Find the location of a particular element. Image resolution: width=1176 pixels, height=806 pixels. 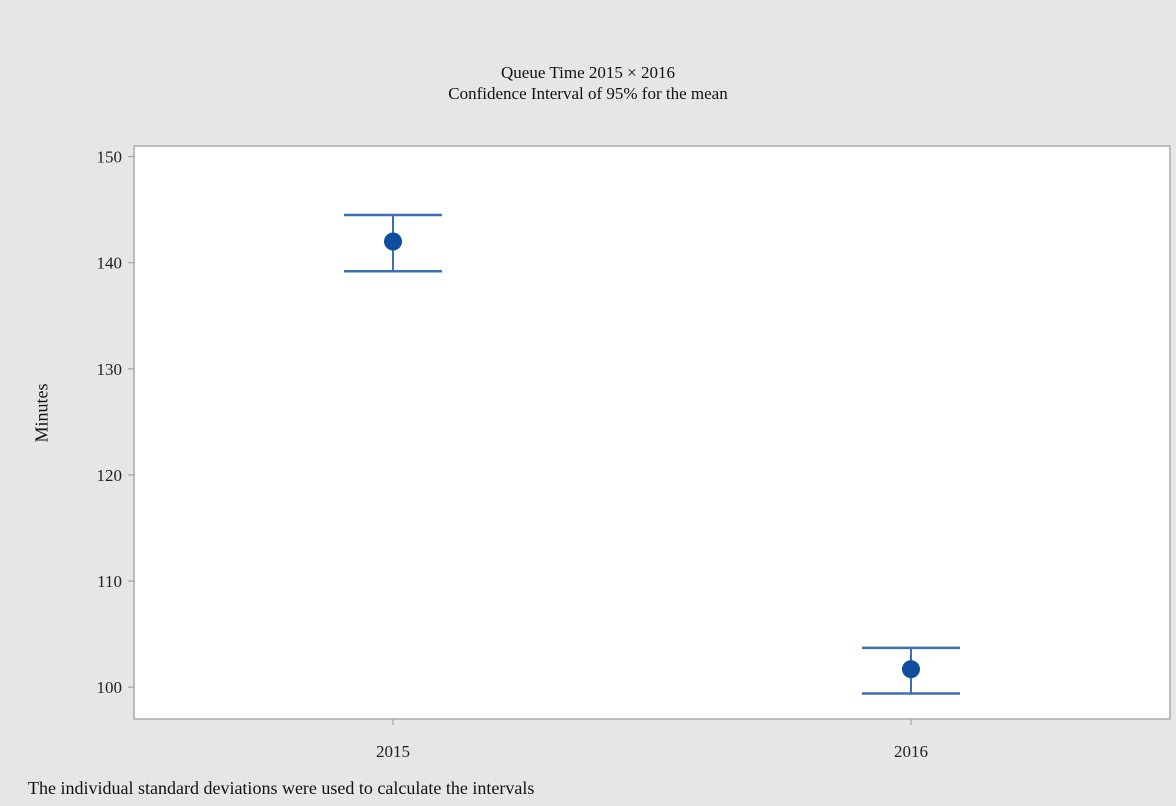

x-tick-label-2016: 2016 is located at coordinates (911, 751).